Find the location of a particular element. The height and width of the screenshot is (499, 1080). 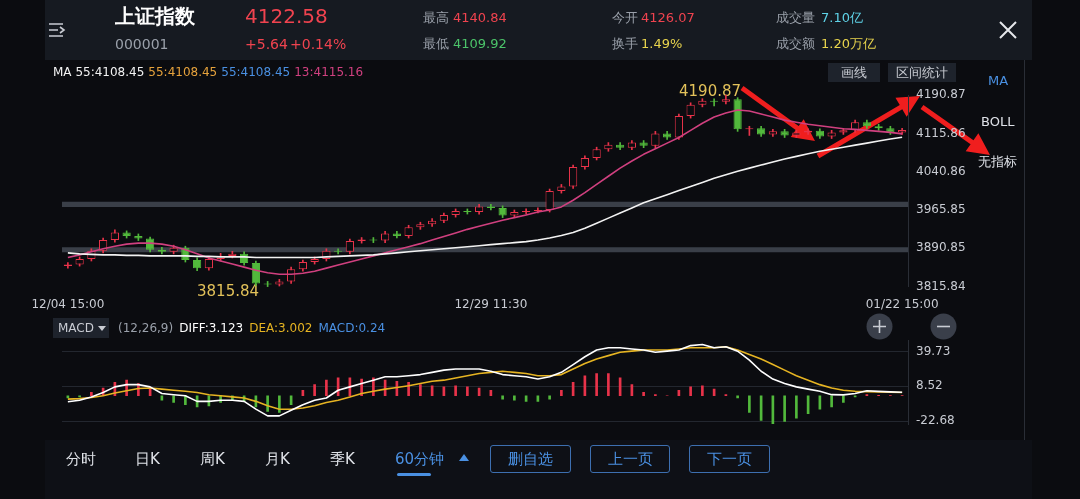

text: 上证指数 is located at coordinates (155, 16).